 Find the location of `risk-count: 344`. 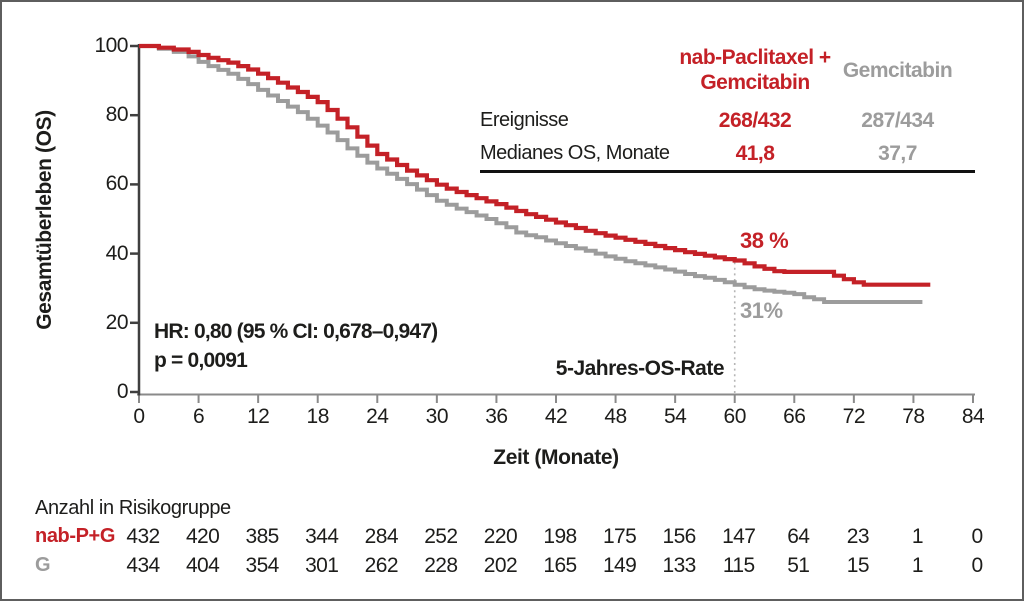

risk-count: 344 is located at coordinates (322, 536).